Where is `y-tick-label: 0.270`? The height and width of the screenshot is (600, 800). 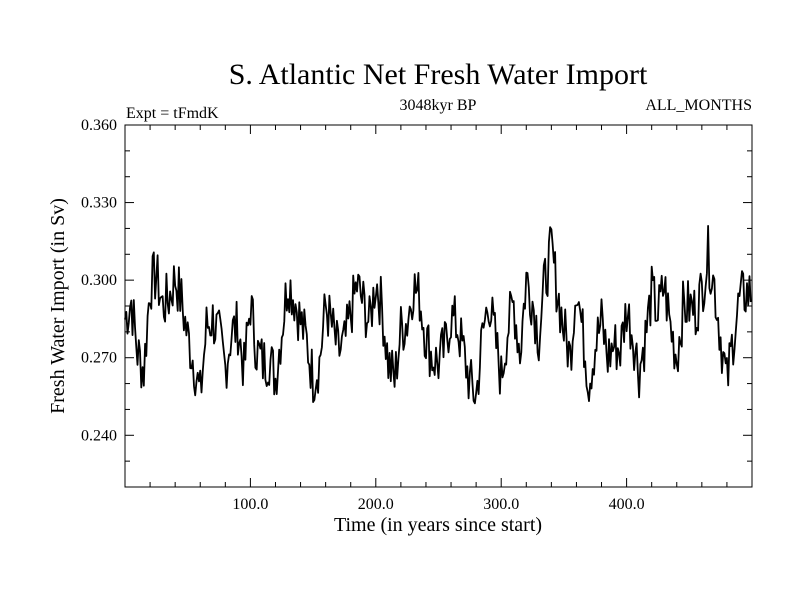
y-tick-label: 0.270 is located at coordinates (99, 358).